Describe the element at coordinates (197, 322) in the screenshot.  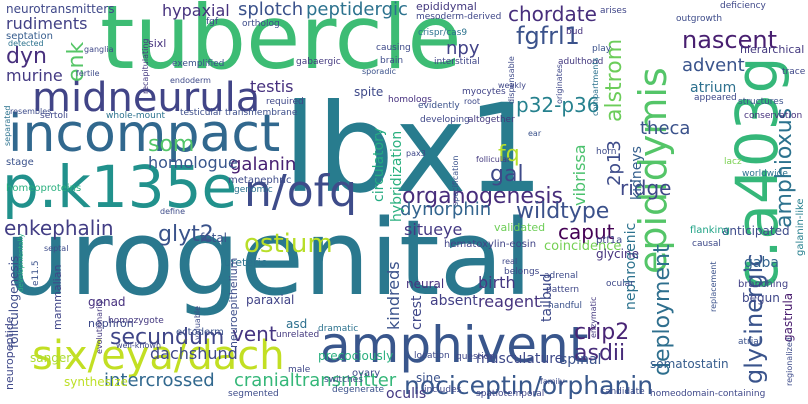
I see `word-valuable: valuable` at that location.